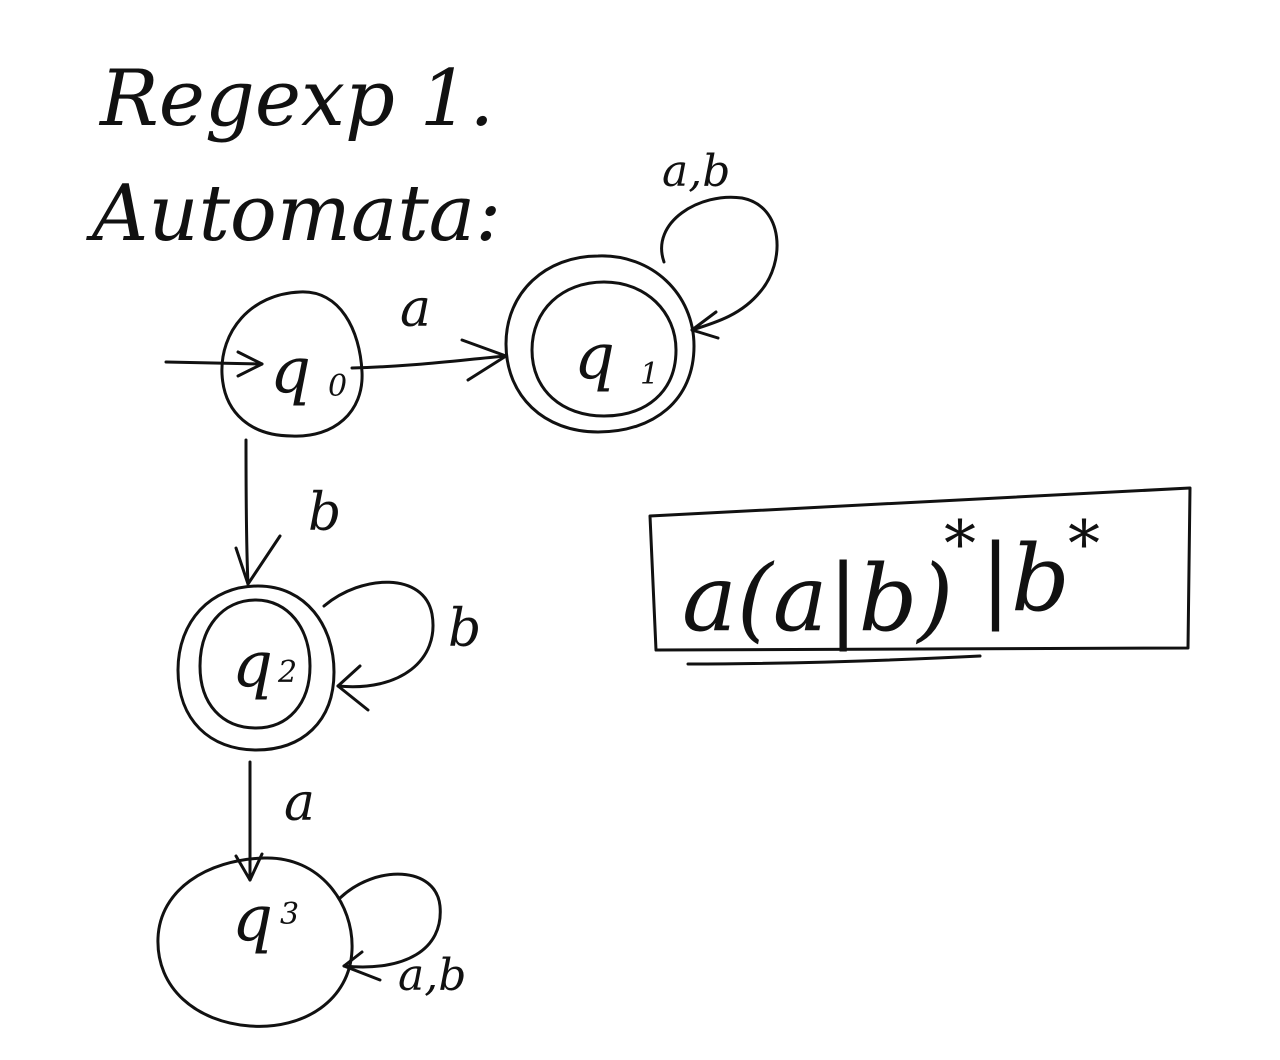  I want to click on initial-arrow-head, so click(250, 364).